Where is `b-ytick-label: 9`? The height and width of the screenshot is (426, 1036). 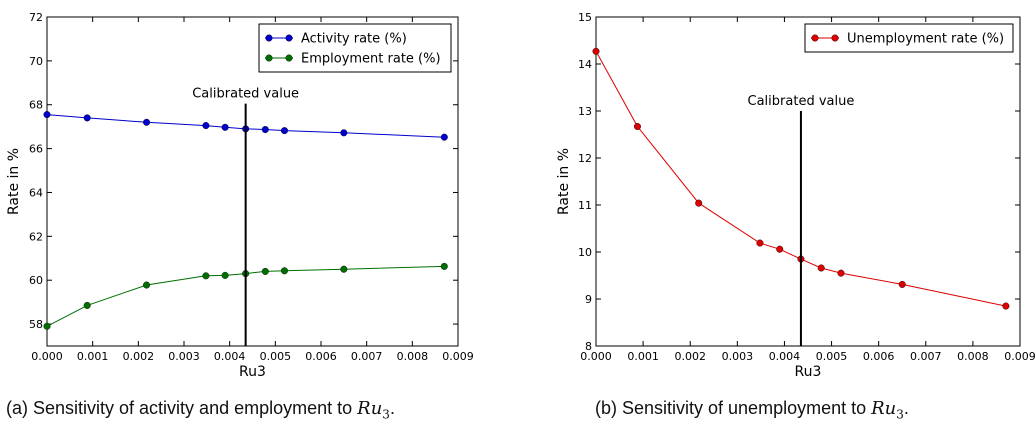
b-ytick-label: 9 is located at coordinates (588, 299).